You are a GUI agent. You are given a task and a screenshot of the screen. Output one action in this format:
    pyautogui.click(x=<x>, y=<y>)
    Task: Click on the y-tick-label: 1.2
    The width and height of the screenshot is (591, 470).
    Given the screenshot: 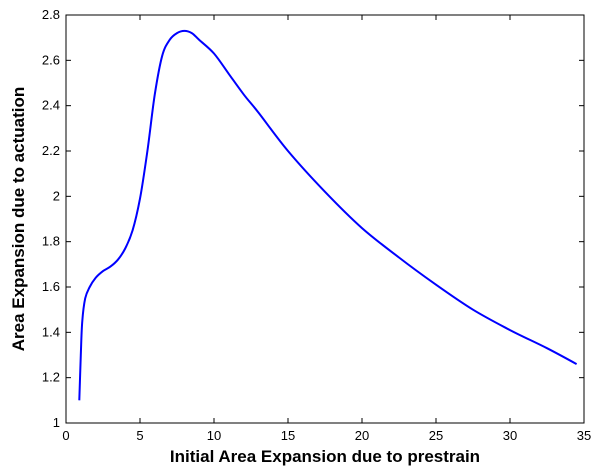 What is the action you would take?
    pyautogui.click(x=51, y=377)
    